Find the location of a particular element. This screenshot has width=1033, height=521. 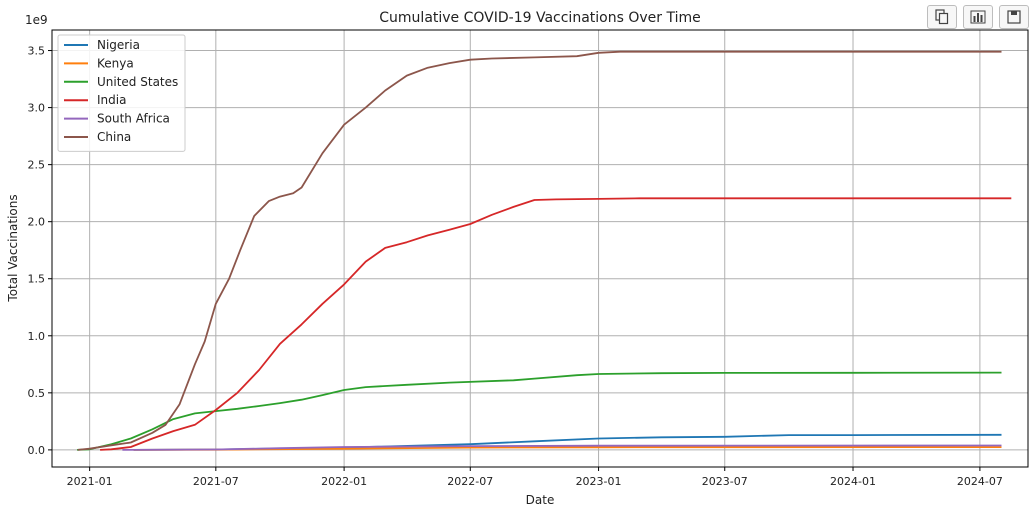

y-tick-label: 0.5 is located at coordinates (37, 393).